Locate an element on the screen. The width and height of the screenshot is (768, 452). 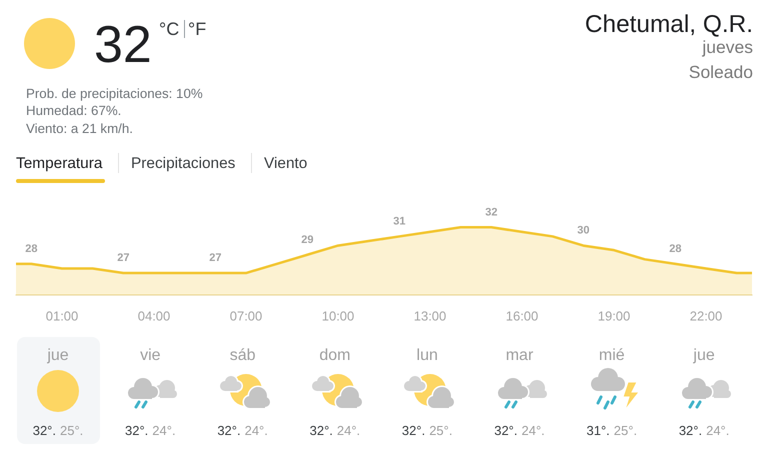
text: 32 is located at coordinates (123, 45).